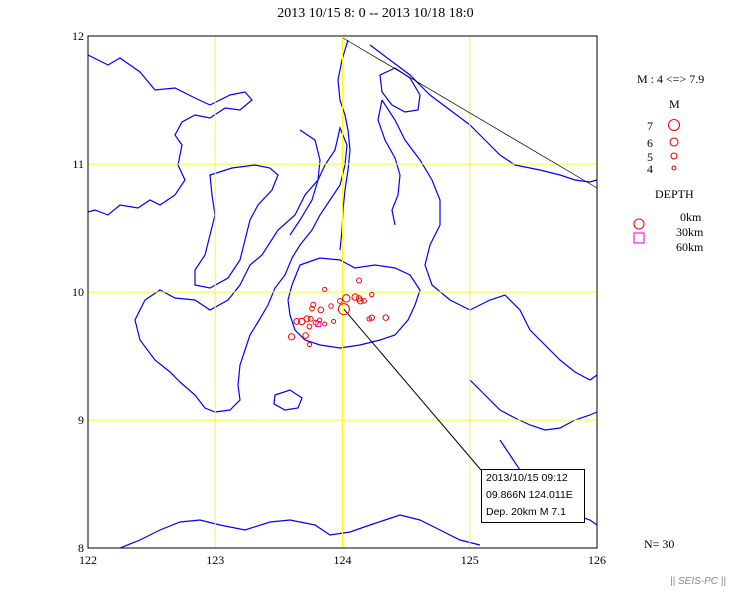  Describe the element at coordinates (344, 145) in the screenshot. I see `coast-cebu` at that location.